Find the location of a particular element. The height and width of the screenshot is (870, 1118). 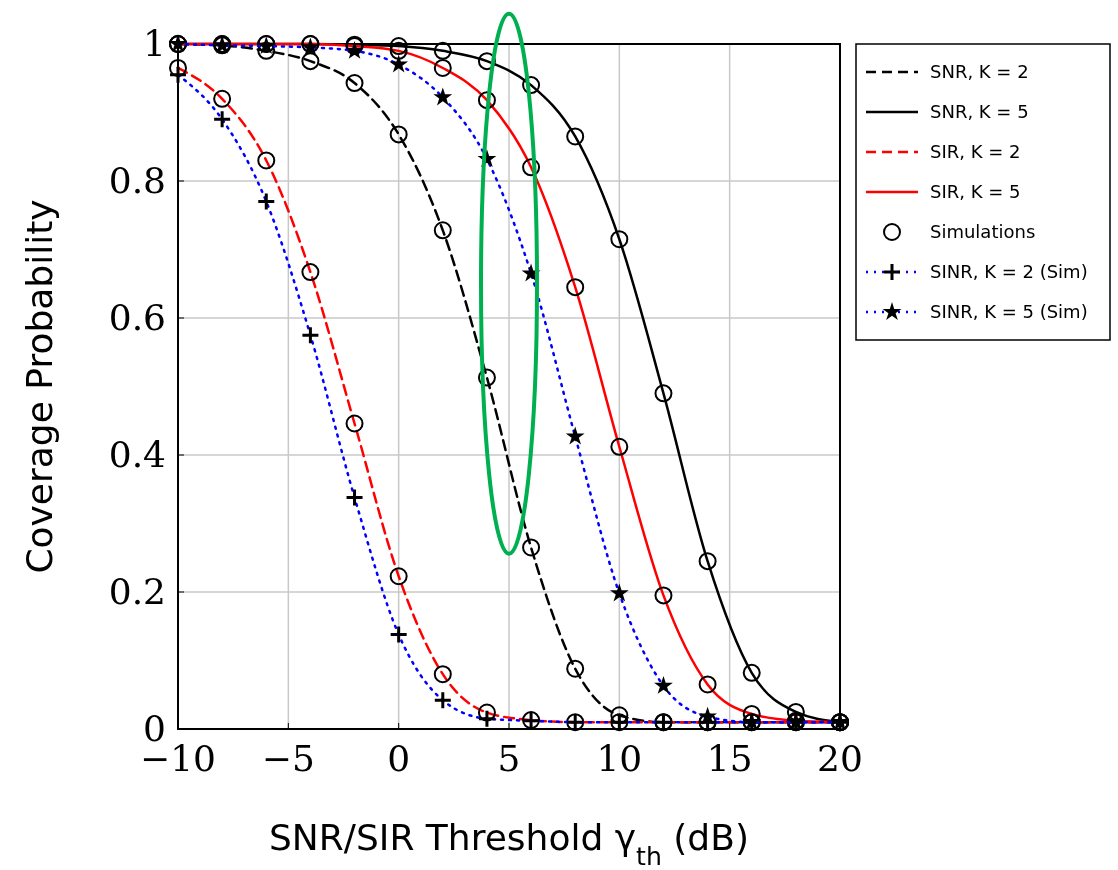

x-tick-label: 15 is located at coordinates (729, 758).